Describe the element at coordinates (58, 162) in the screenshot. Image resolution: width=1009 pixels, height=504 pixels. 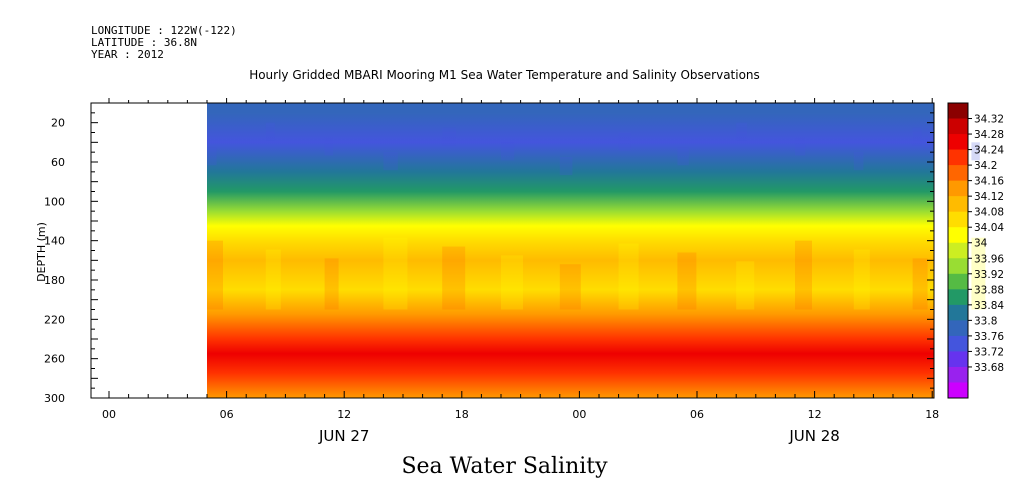
I see `y-tick-label: 60` at that location.